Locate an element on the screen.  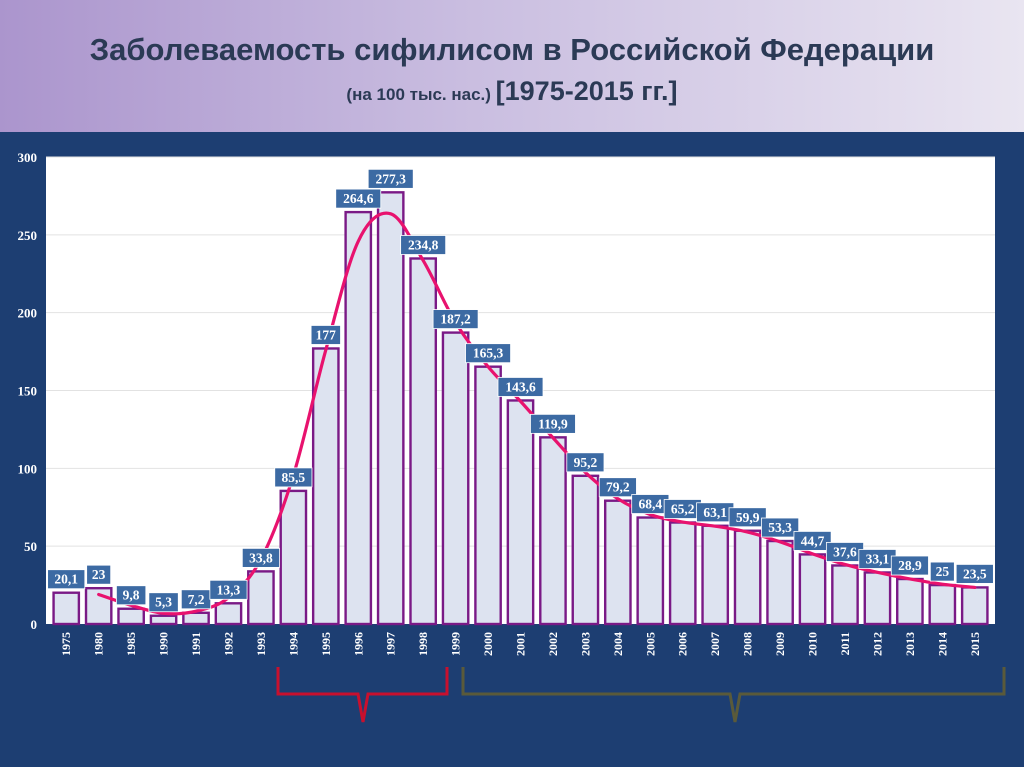
data-label: 33,1 is located at coordinates (878, 558).